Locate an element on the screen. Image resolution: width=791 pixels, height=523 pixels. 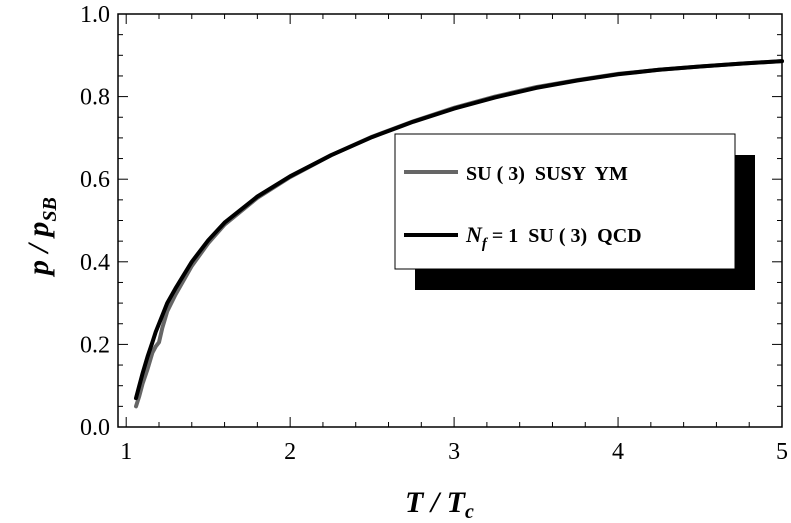
x-tick-label: 2 is located at coordinates (290, 452).